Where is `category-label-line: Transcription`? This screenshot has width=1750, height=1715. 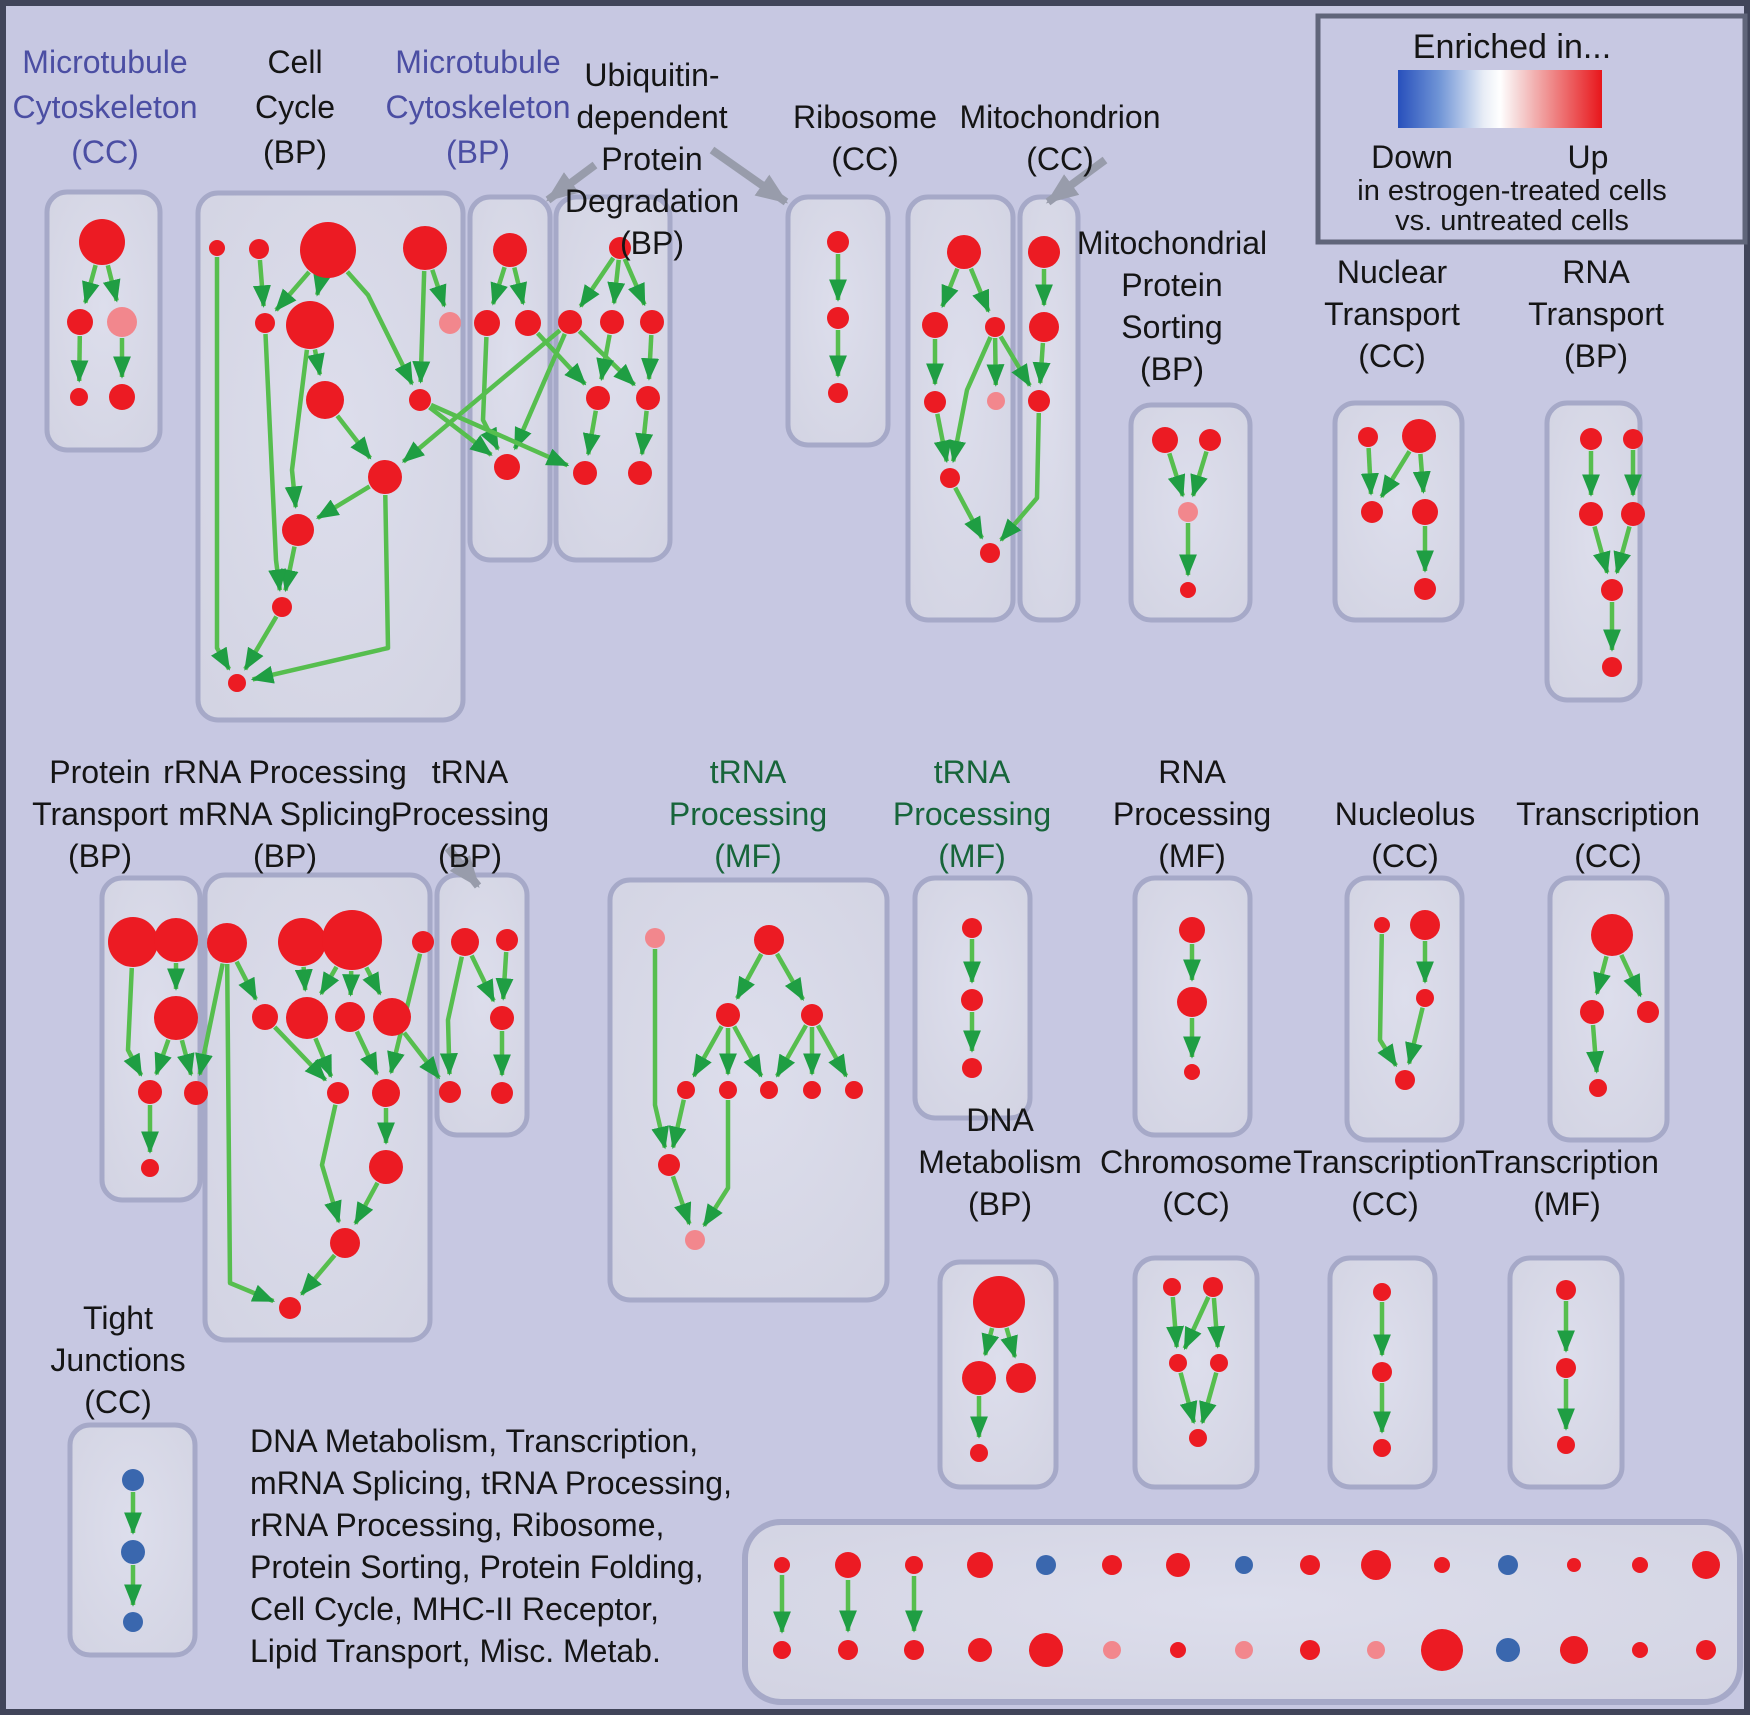 category-label-line: Transcription is located at coordinates (1567, 1162).